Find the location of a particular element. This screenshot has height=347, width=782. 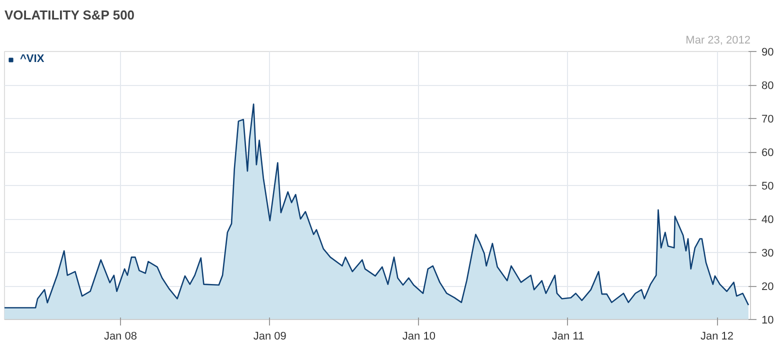

y-tick-label: 60 is located at coordinates (768, 153).